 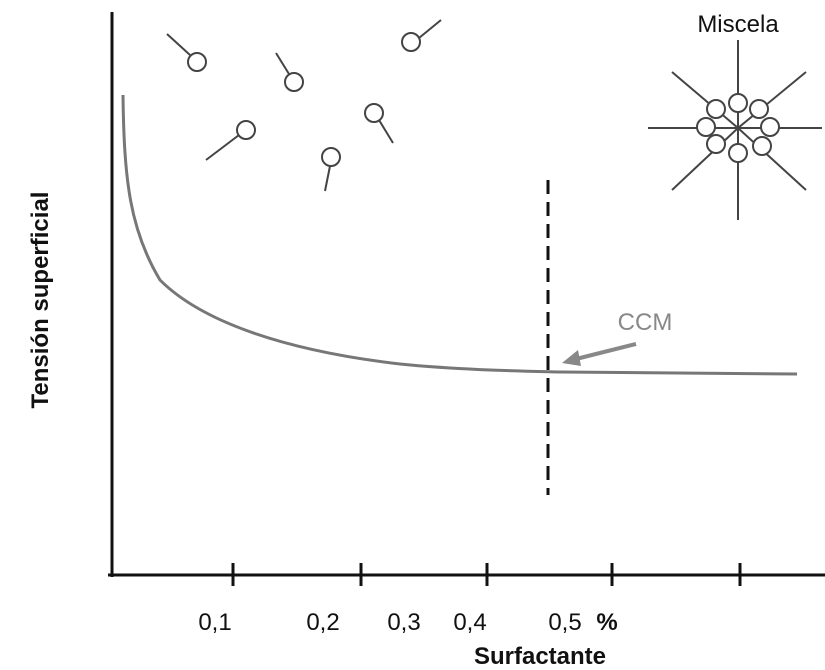 What do you see at coordinates (486, 574) in the screenshot?
I see `x-ticks` at bounding box center [486, 574].